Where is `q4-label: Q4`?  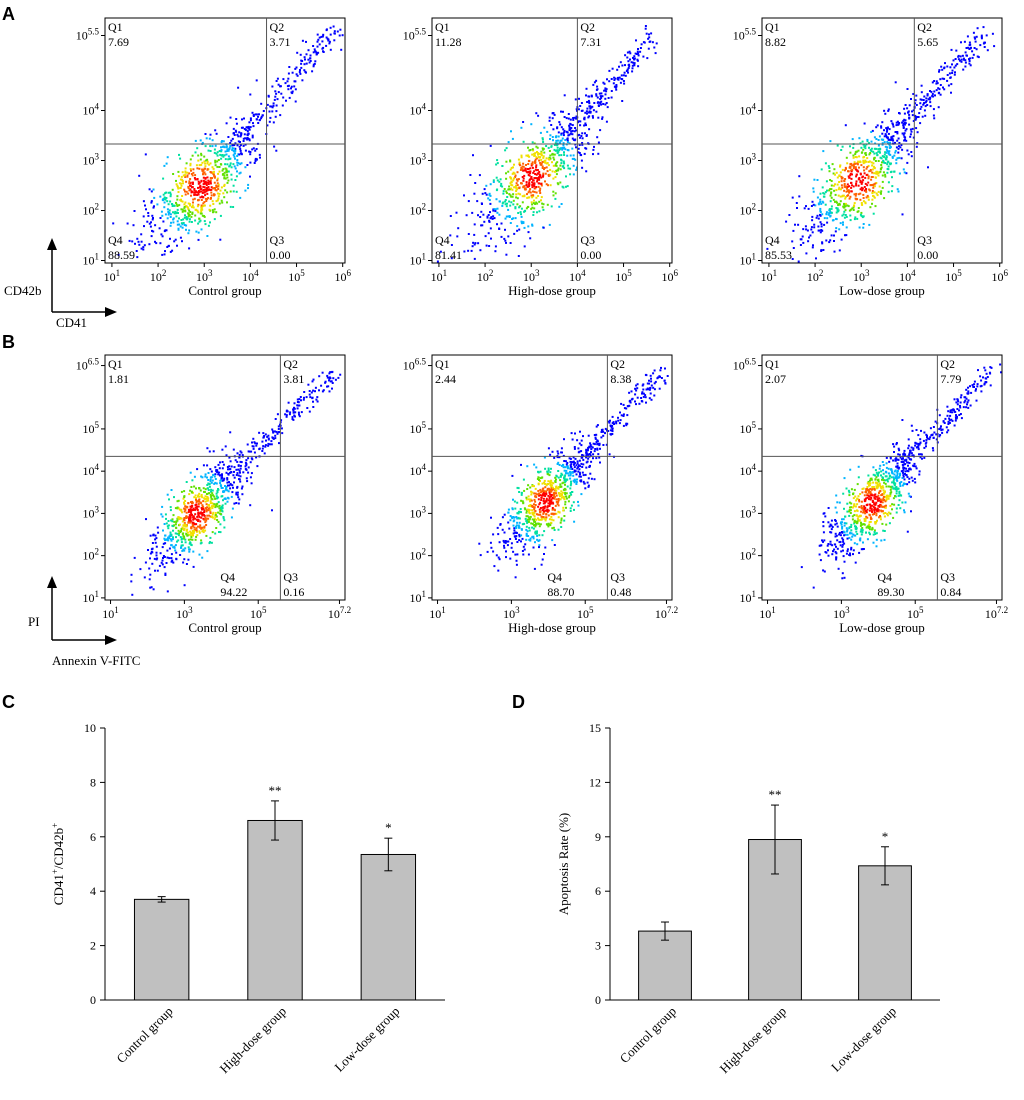
q4-label: Q4 is located at coordinates (115, 240).